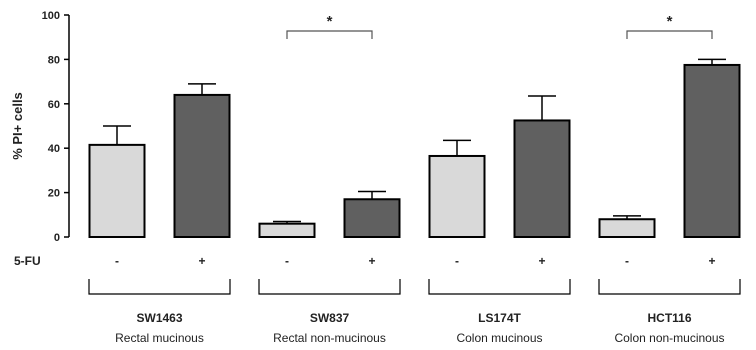 The height and width of the screenshot is (350, 756). What do you see at coordinates (55, 127) in the screenshot?
I see `y-axis: 0 20 40 60 80 100` at bounding box center [55, 127].